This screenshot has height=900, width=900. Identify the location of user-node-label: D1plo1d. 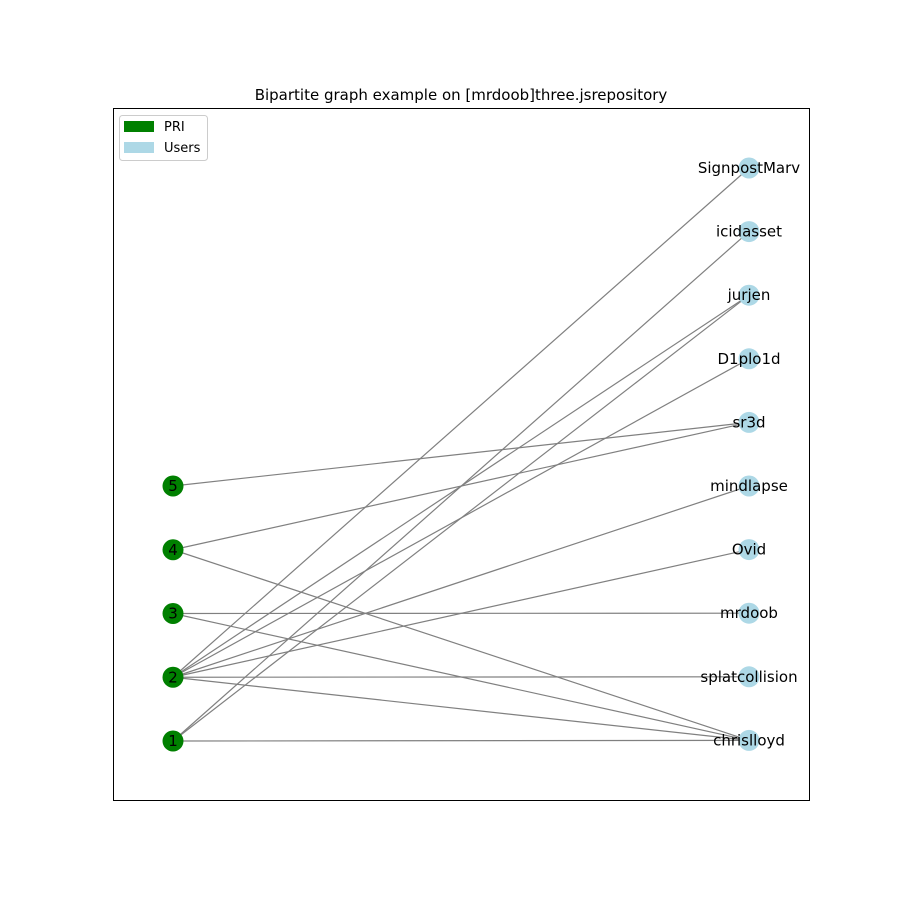
(748, 359).